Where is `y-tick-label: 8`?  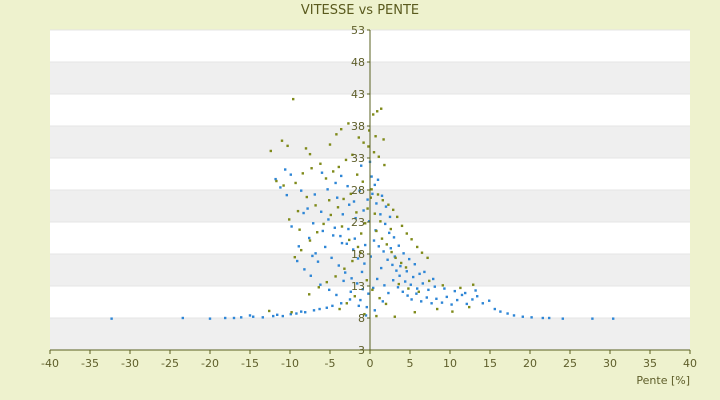
y-tick-label: 8 is located at coordinates (361, 318).